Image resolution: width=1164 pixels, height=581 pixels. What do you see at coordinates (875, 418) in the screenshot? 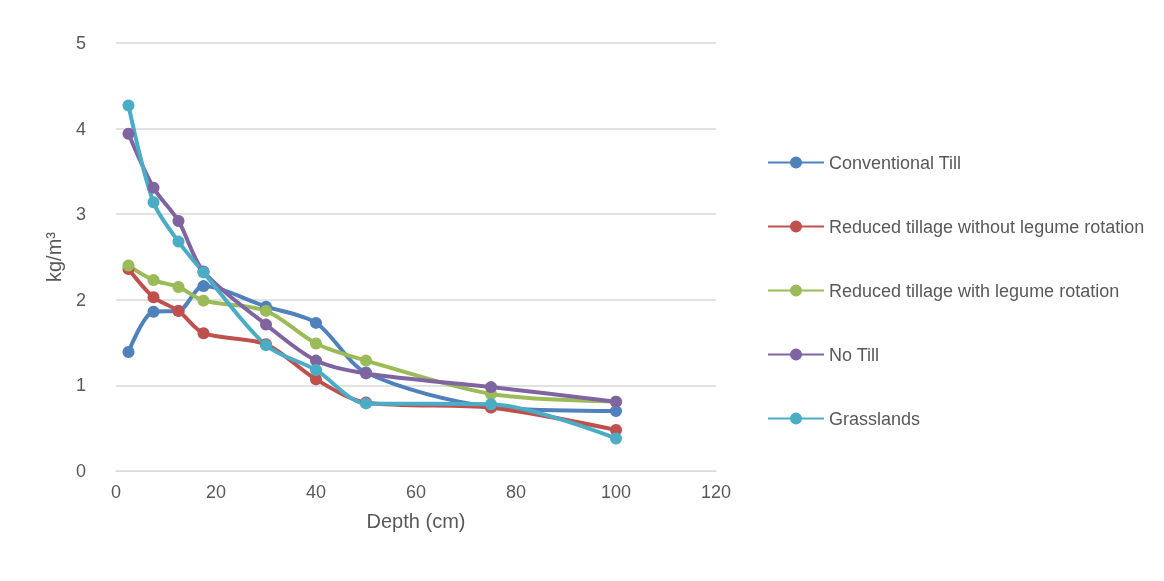
I see `legend-label: Grasslands` at bounding box center [875, 418].